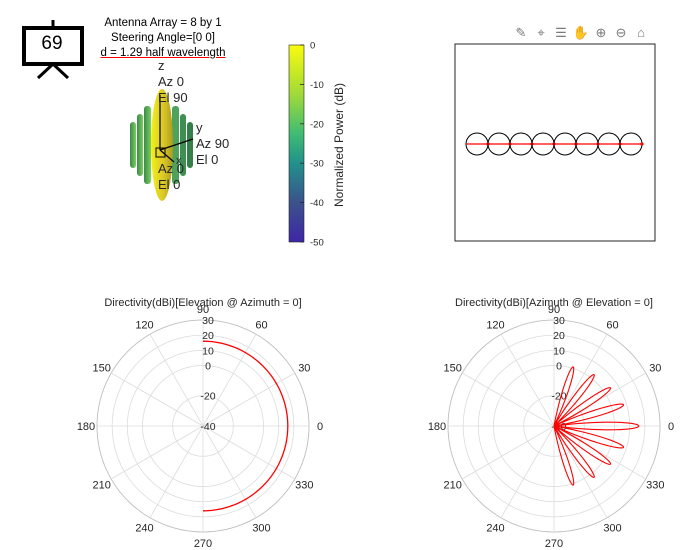  Describe the element at coordinates (199, 127) in the screenshot. I see `y-axis-label: y` at that location.